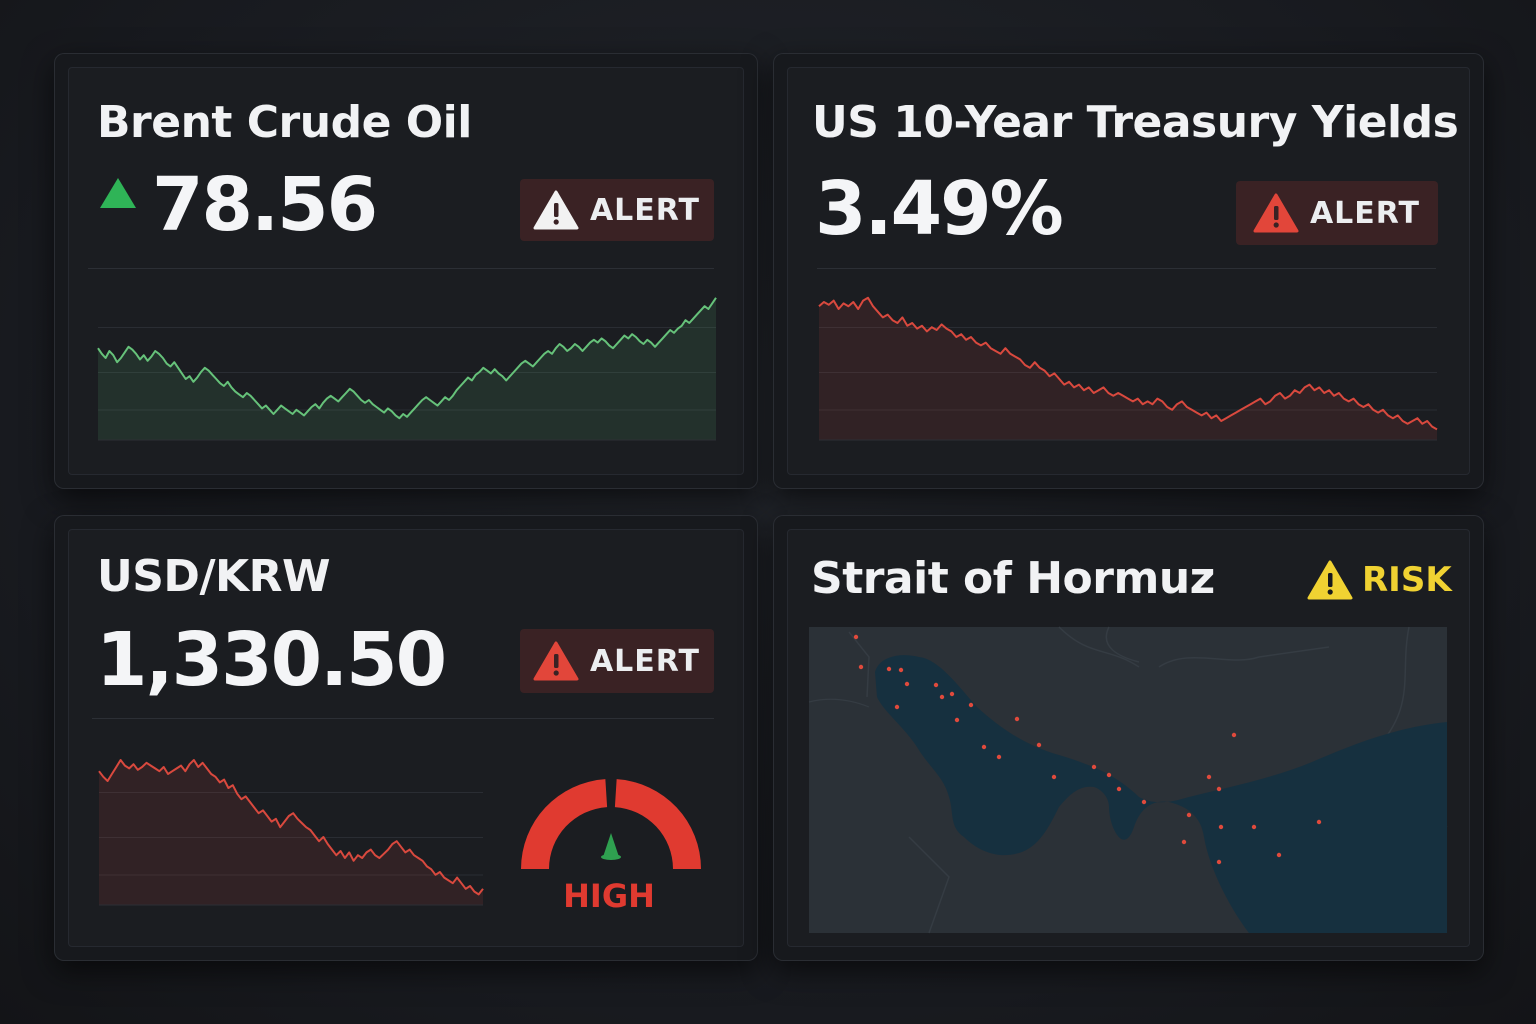  I want to click on brent-line-chart, so click(407, 369).